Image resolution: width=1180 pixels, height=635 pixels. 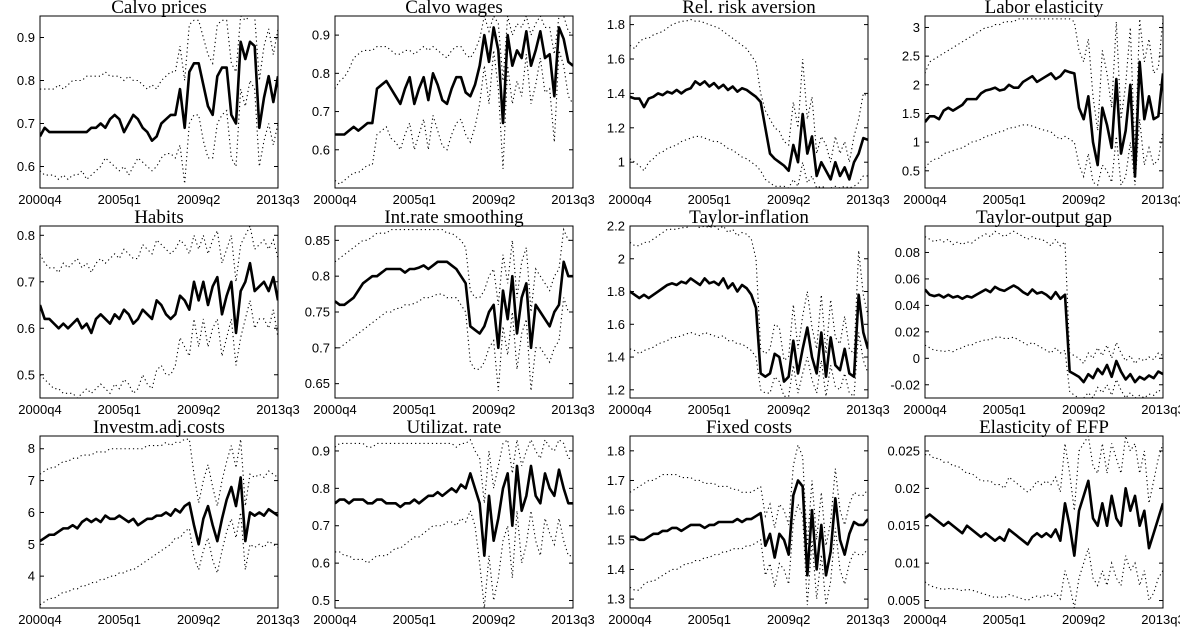 I want to click on y-tick-label: 1.8, so click(x=616, y=24).